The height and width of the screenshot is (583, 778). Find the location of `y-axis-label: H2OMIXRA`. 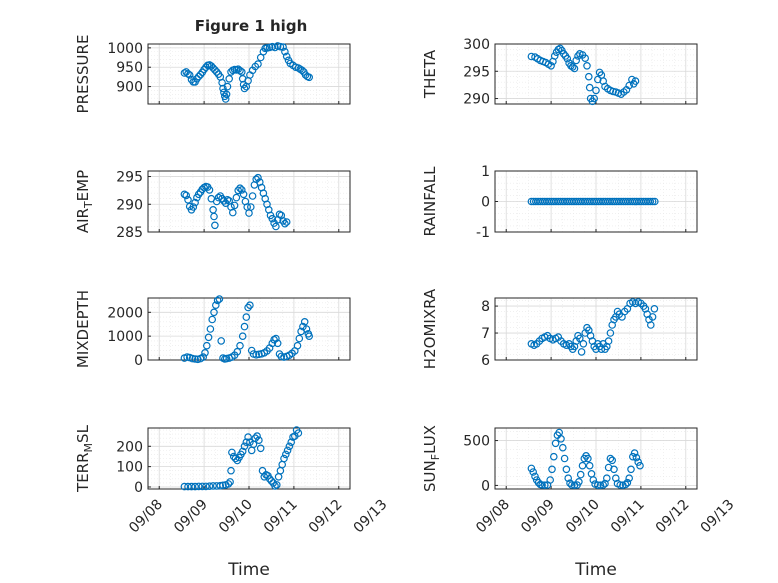

y-axis-label: H2OMIXRA is located at coordinates (430, 328).